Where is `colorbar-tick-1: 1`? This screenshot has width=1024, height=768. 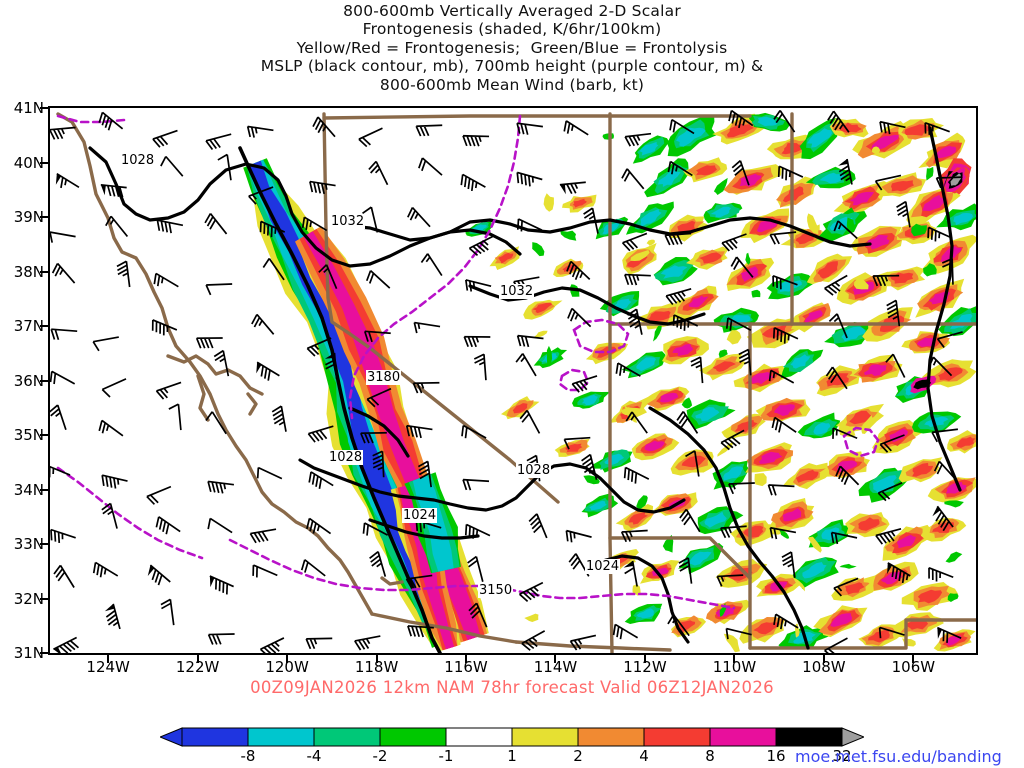
colorbar-tick-1: 1 is located at coordinates (512, 756).